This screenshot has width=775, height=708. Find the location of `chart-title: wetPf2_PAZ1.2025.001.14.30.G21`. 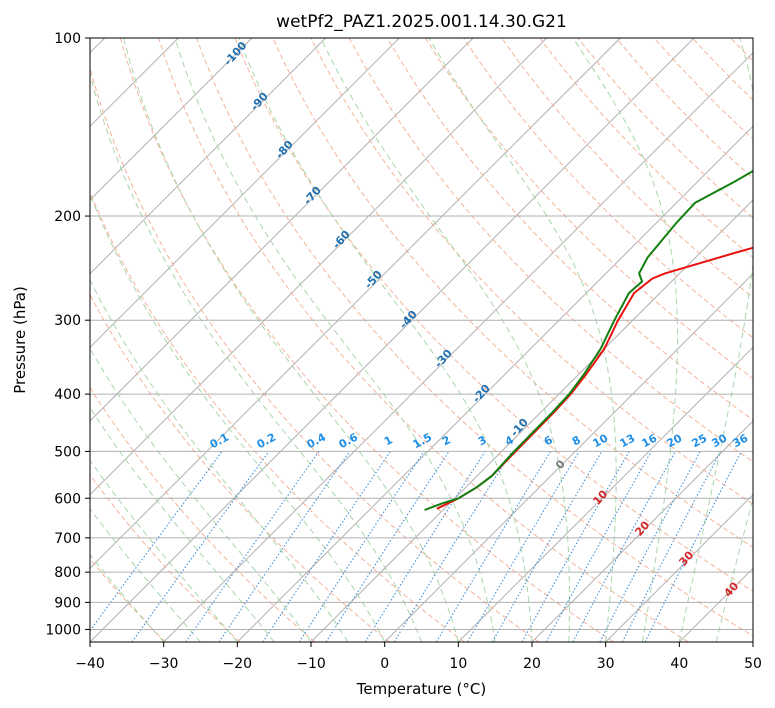

chart-title: wetPf2_PAZ1.2025.001.14.30.G21 is located at coordinates (421, 22).